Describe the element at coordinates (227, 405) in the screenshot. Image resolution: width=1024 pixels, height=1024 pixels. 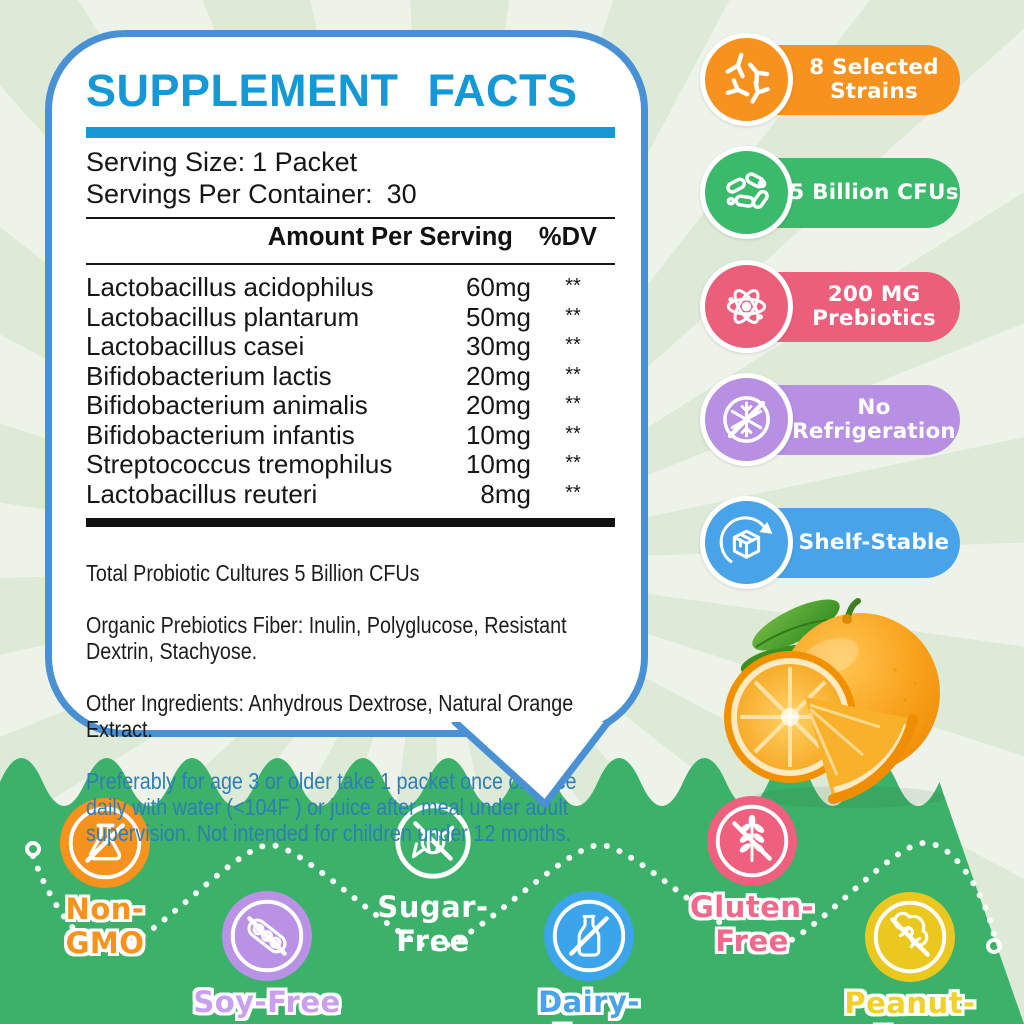
I see `ingredient-name: Bifidobacterium animalis` at that location.